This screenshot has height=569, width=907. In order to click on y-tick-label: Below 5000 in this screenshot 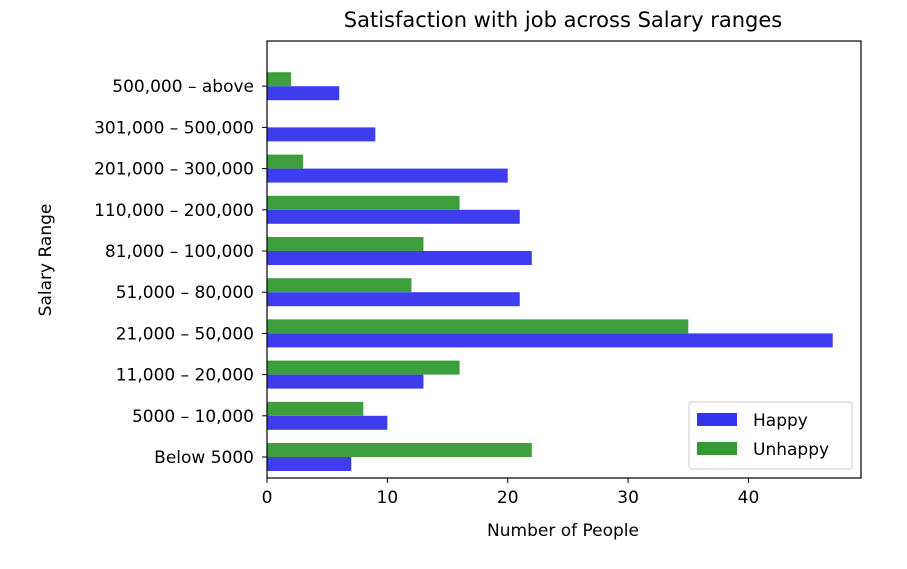, I will do `click(204, 458)`.